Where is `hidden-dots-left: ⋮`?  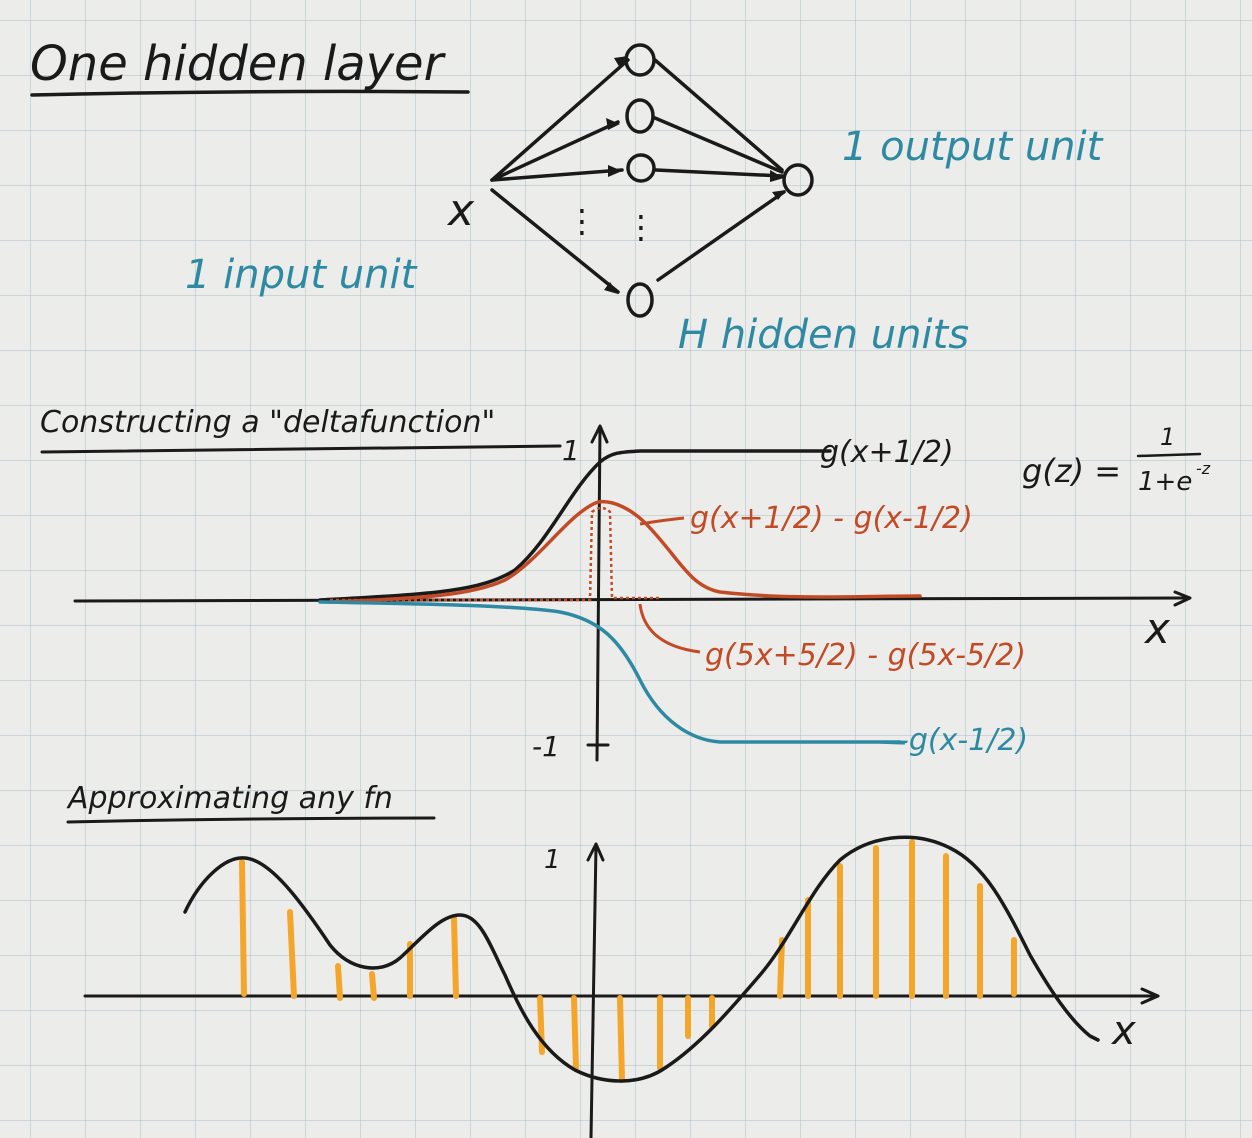 hidden-dots-left: ⋮ is located at coordinates (582, 221).